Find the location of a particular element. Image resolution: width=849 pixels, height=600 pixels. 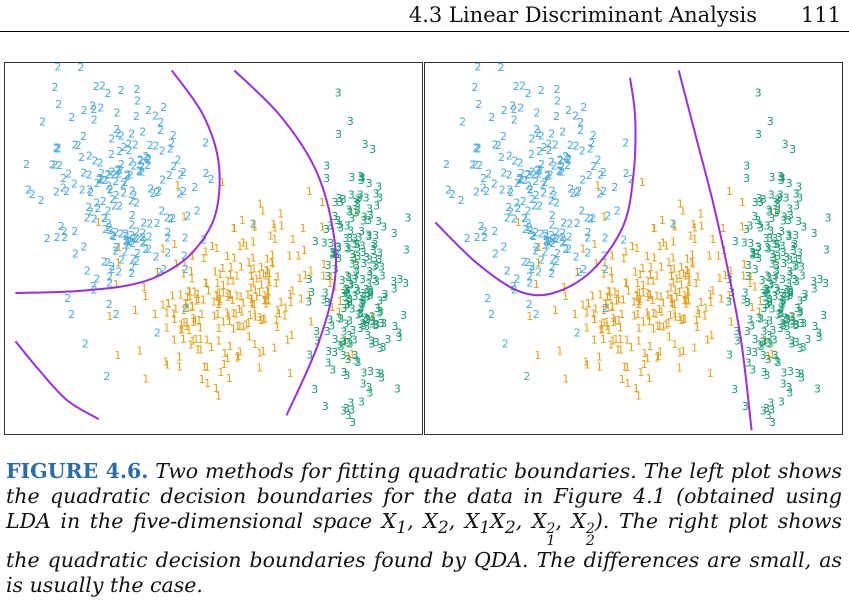

figure-label: FIGURE 4.6. is located at coordinates (77, 471).